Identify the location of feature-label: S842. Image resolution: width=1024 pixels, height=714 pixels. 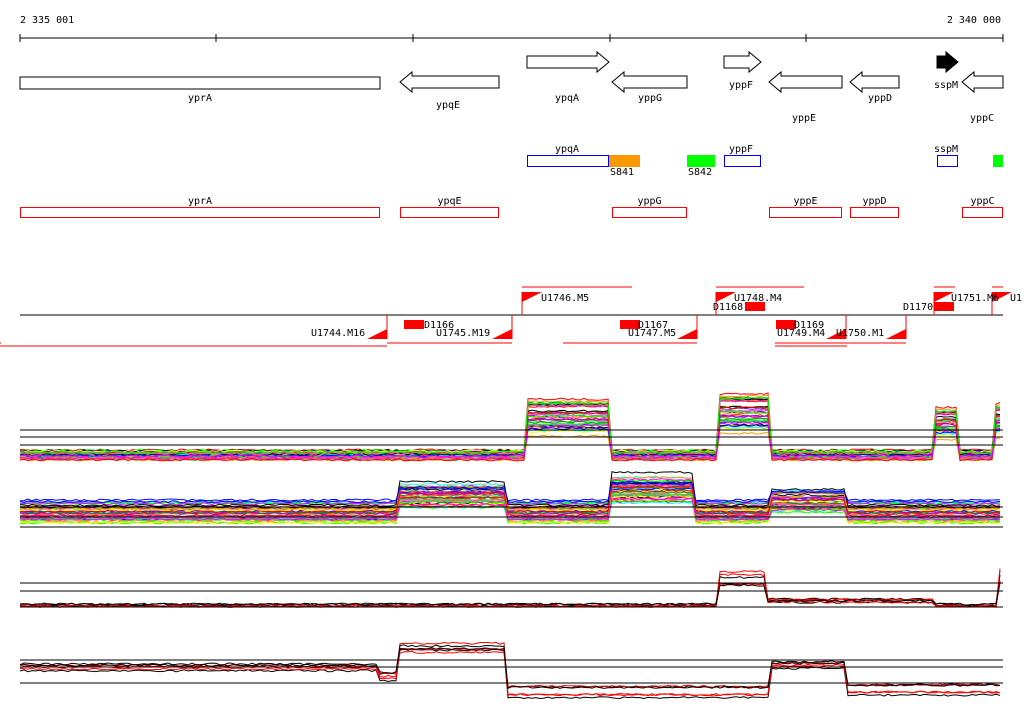
(700, 172).